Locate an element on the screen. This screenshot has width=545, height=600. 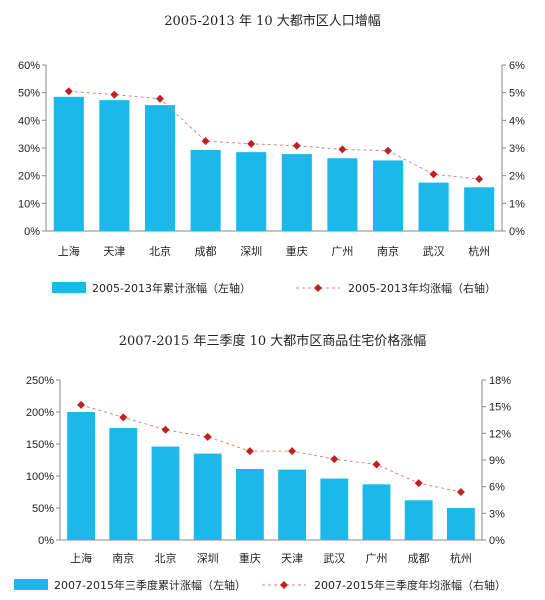
right-tick-label: 1% is located at coordinates (517, 204).